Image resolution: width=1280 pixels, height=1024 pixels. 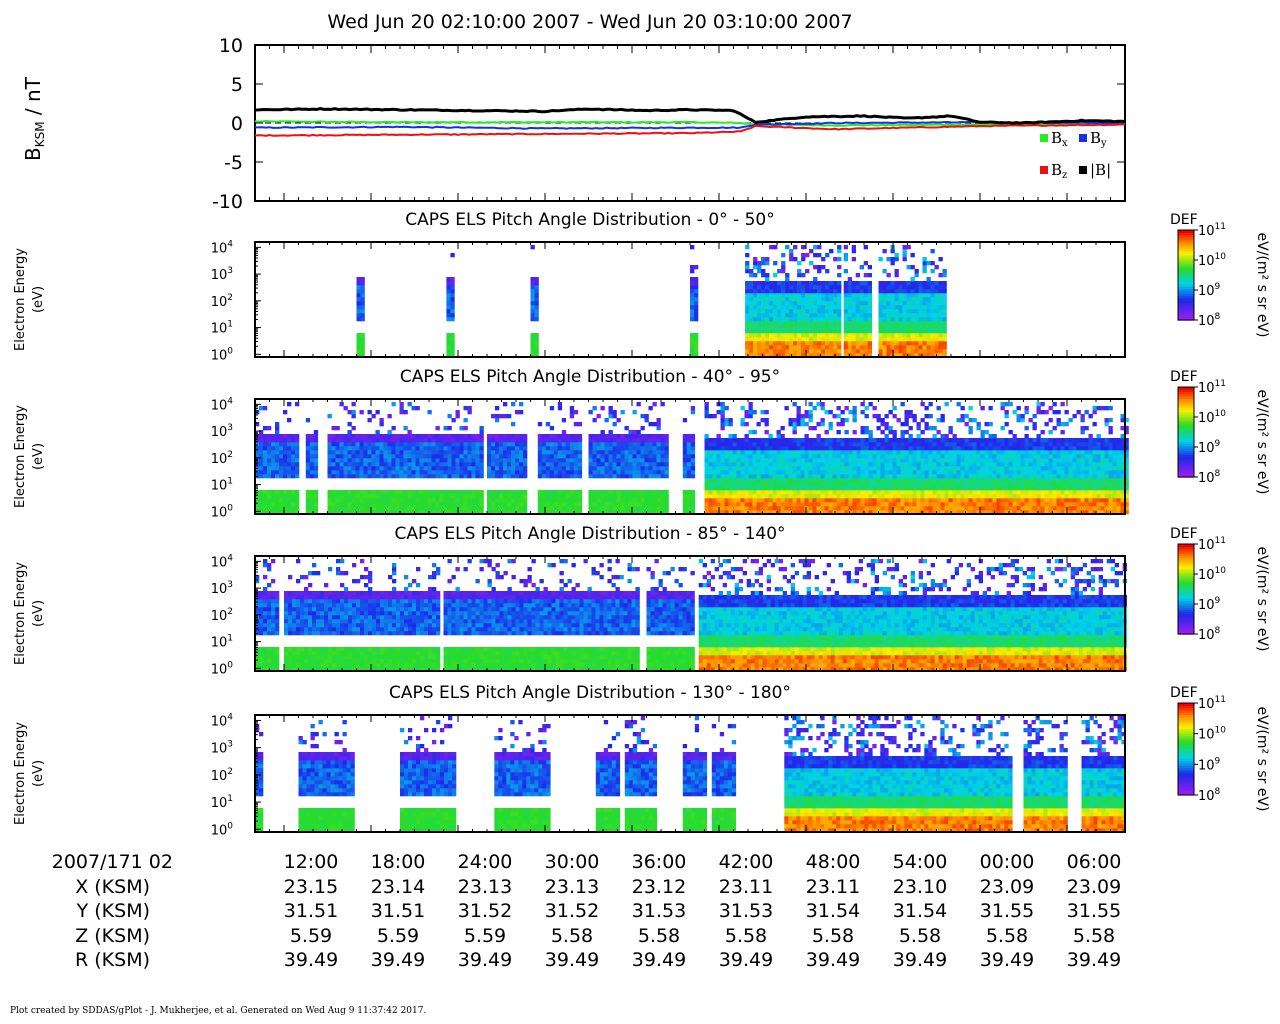 What do you see at coordinates (1186, 247) in the screenshot?
I see `colorbar-cell` at bounding box center [1186, 247].